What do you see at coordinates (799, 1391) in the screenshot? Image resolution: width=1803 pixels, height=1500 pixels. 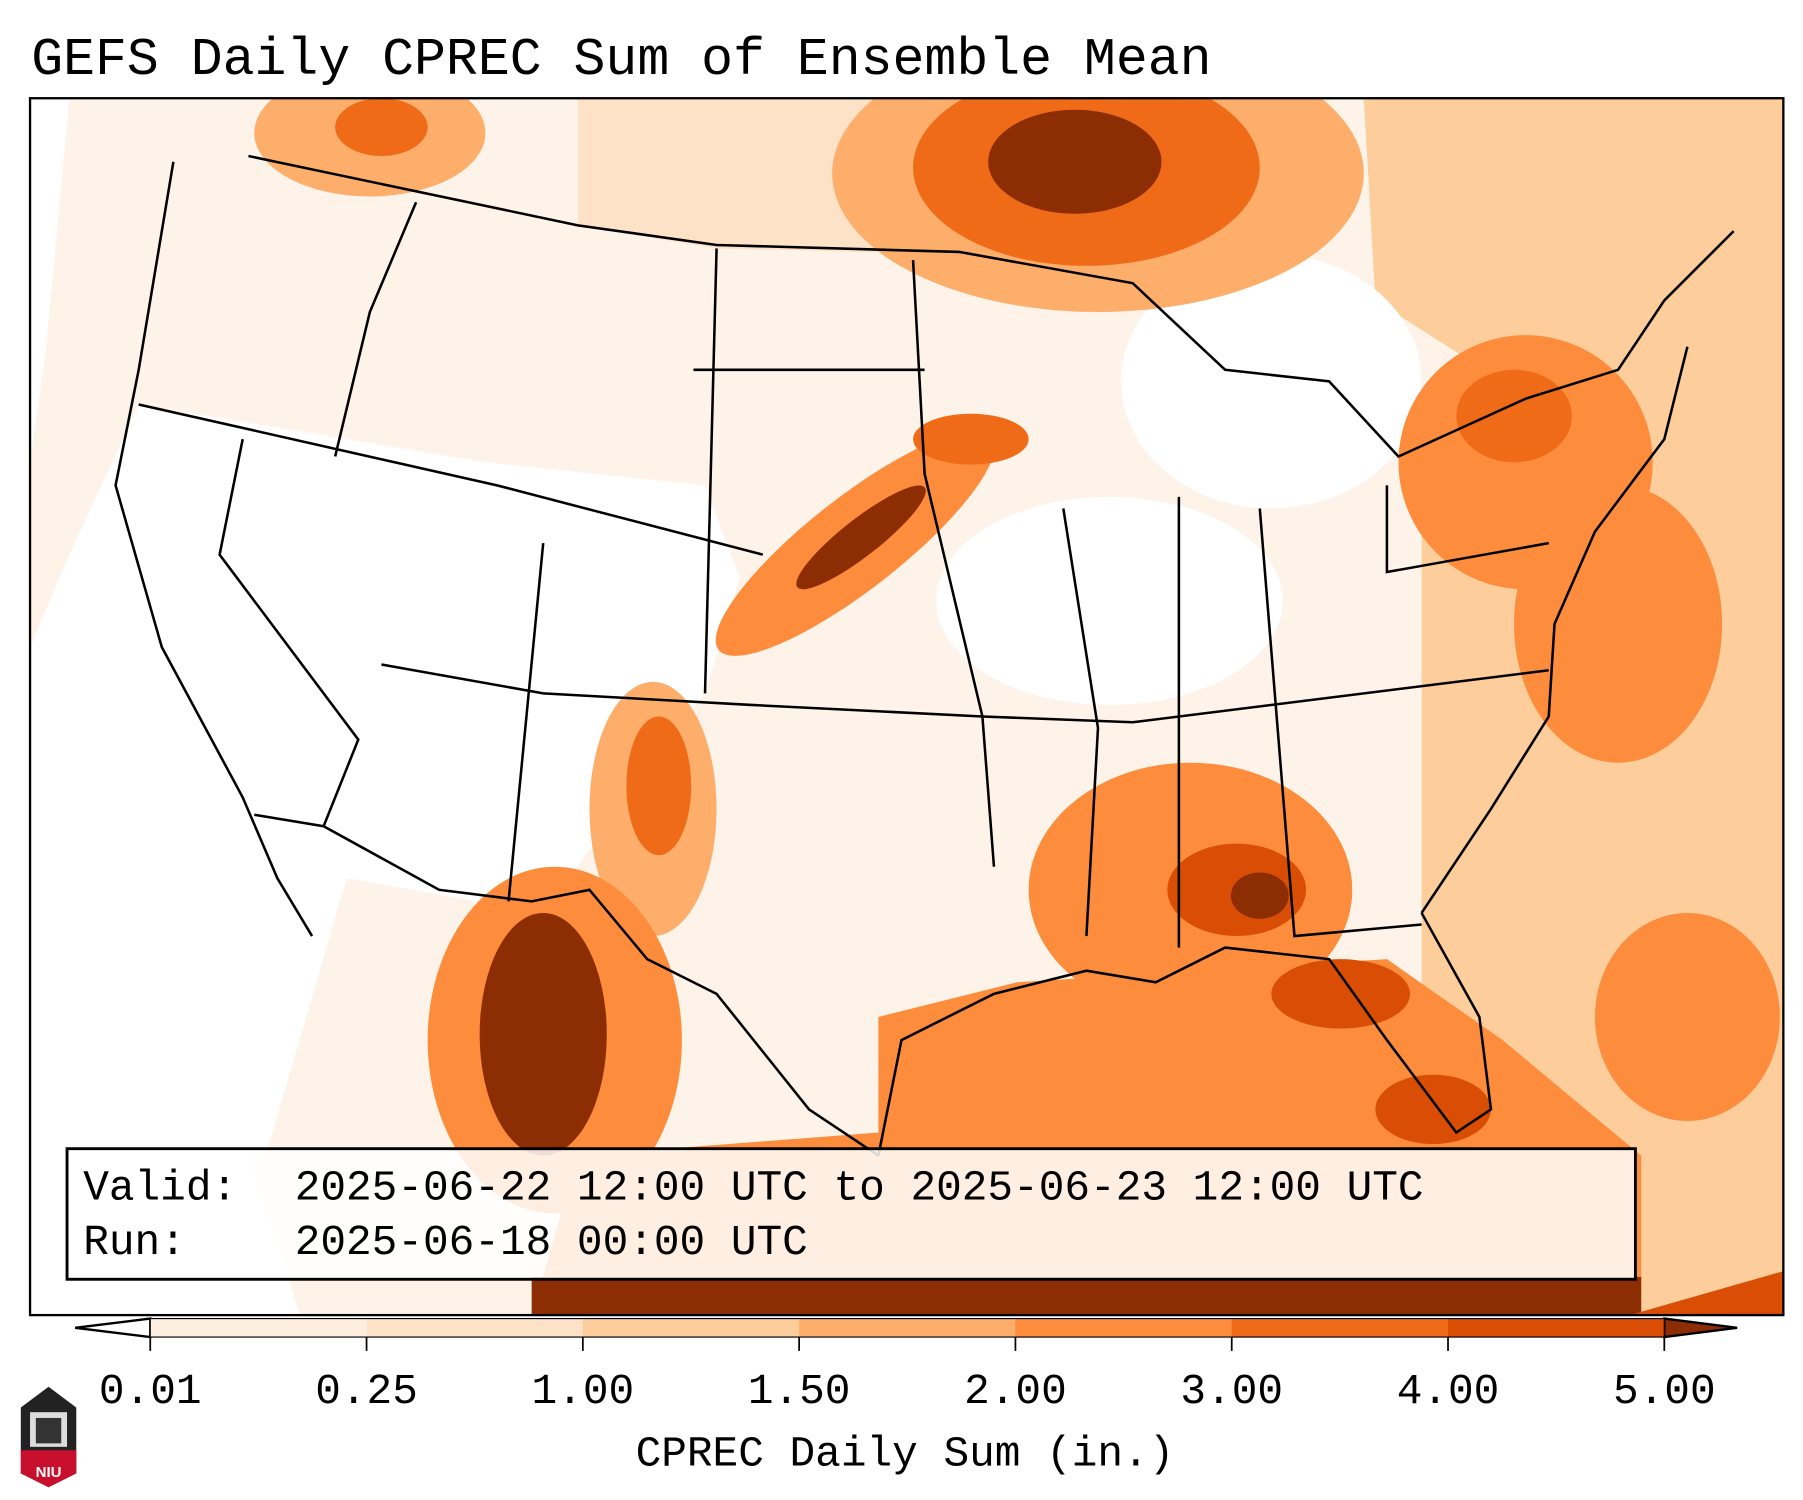 I see `colorbar-tick-label: 1.50` at bounding box center [799, 1391].